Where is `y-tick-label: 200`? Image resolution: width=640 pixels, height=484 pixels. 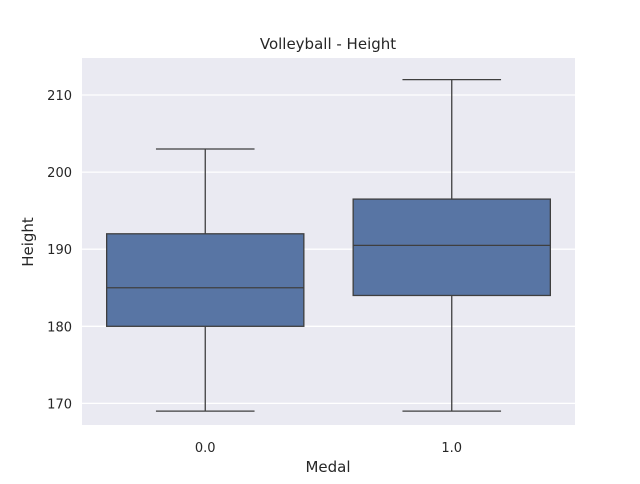 y-tick-label: 200 is located at coordinates (59, 173).